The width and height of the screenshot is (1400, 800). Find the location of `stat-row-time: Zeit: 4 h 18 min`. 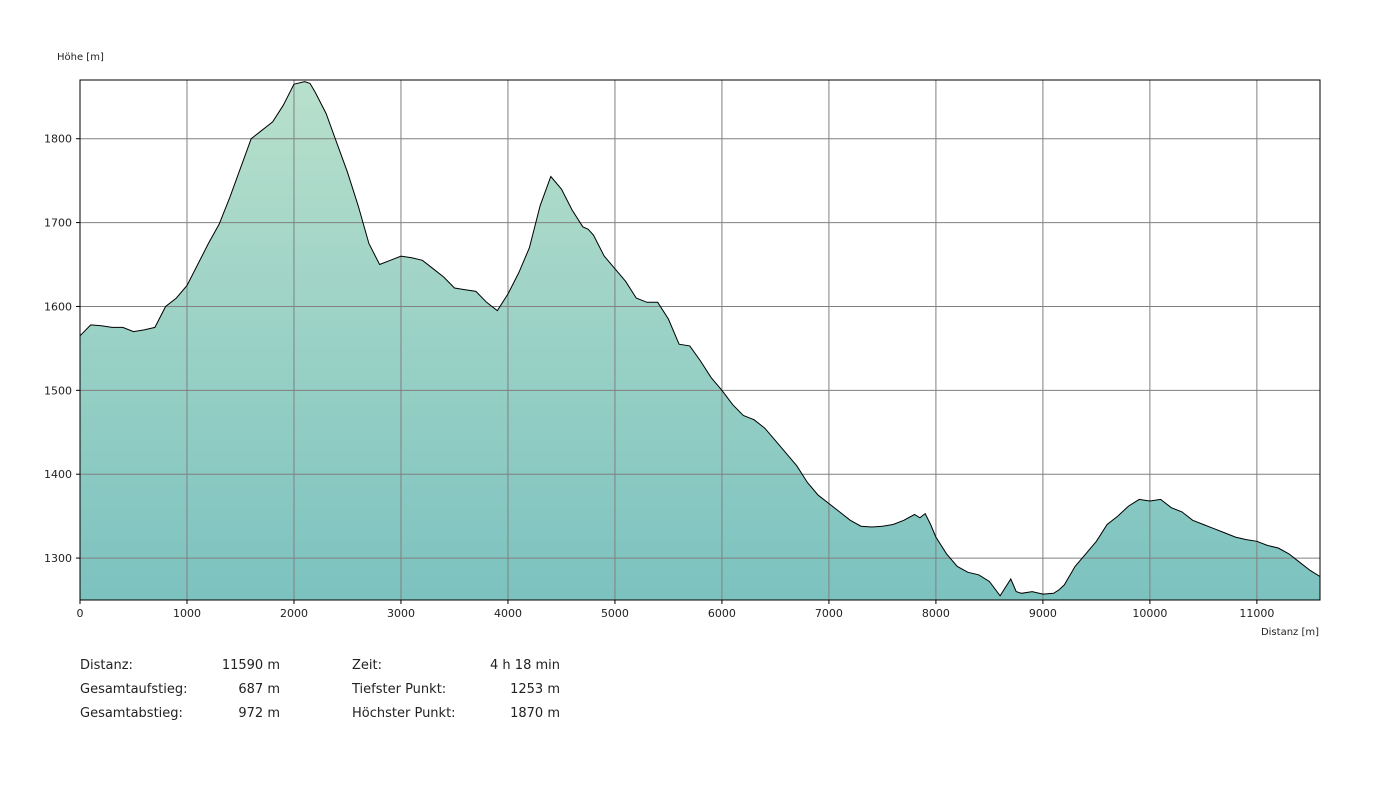

stat-row-time: Zeit: 4 h 18 min is located at coordinates (456, 670).